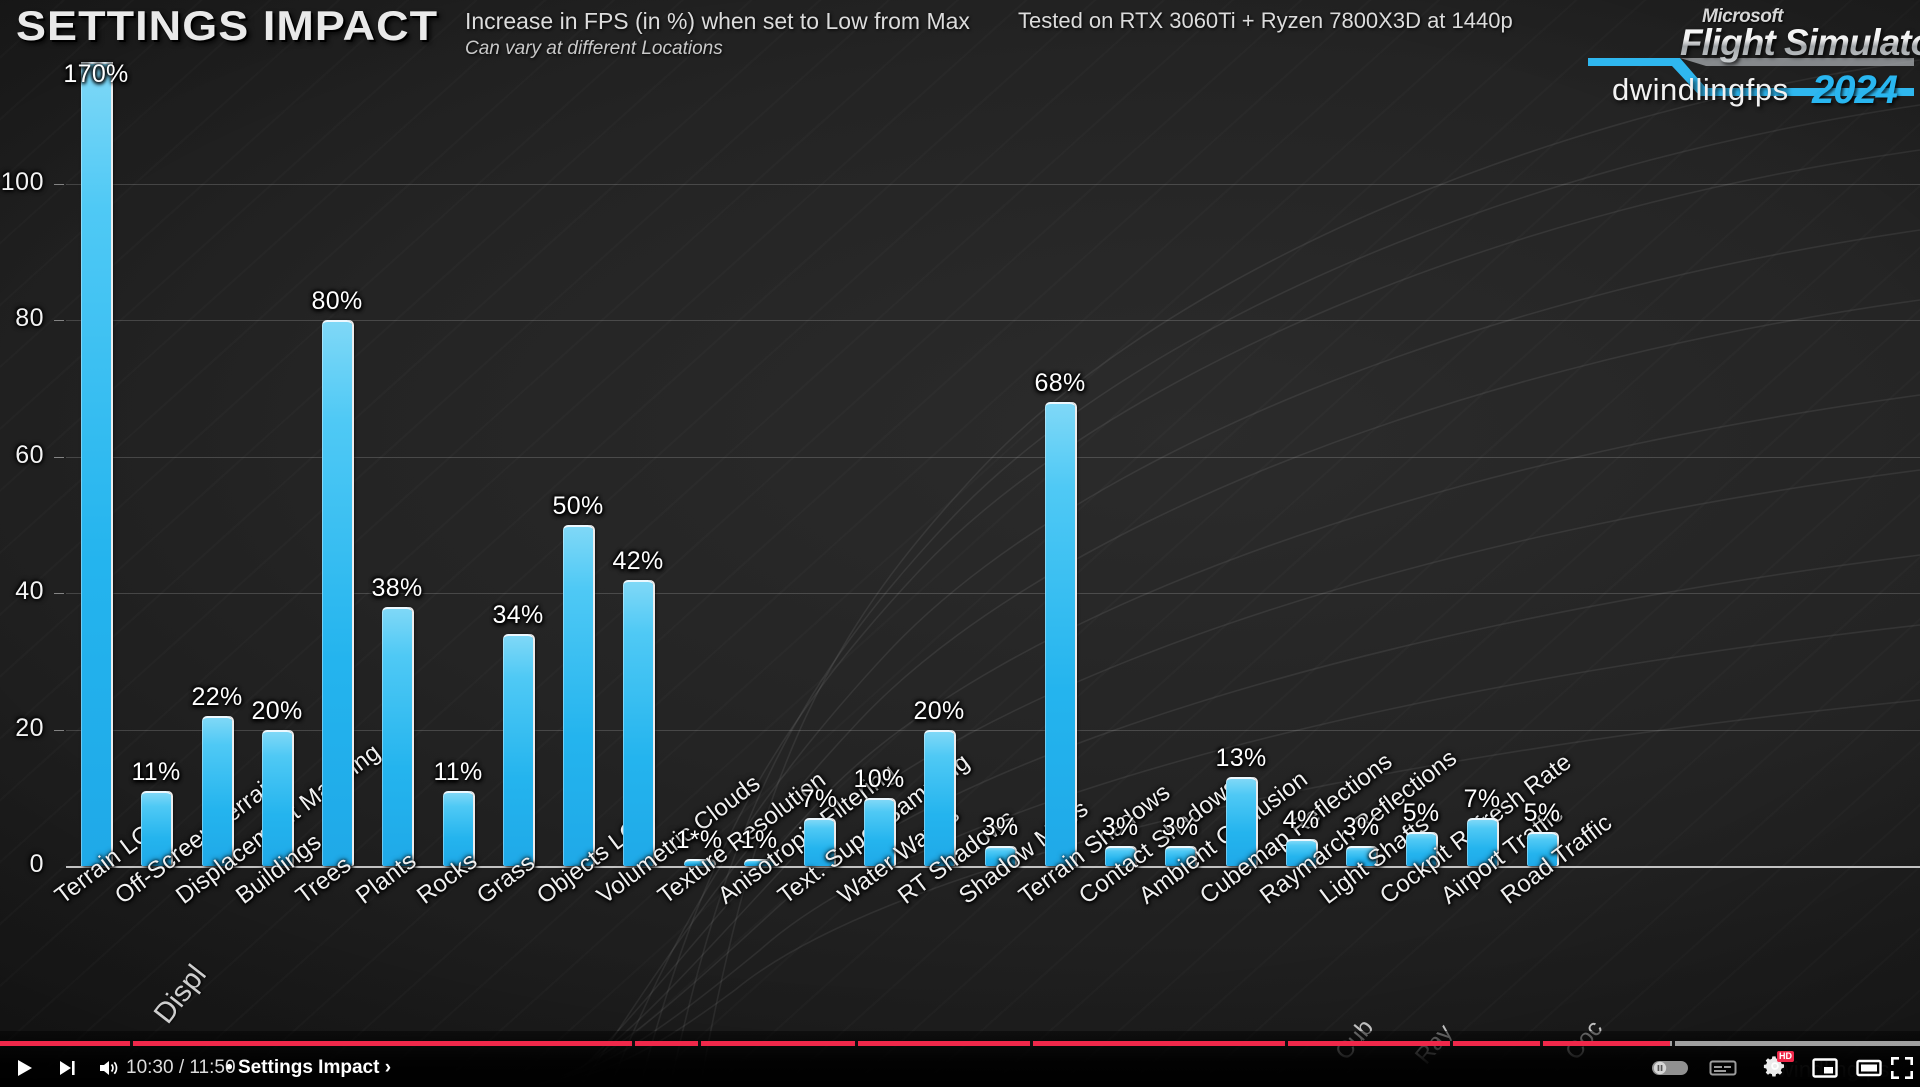 The image size is (1920, 1087). What do you see at coordinates (217, 696) in the screenshot?
I see `bar-value-label: 22%` at bounding box center [217, 696].